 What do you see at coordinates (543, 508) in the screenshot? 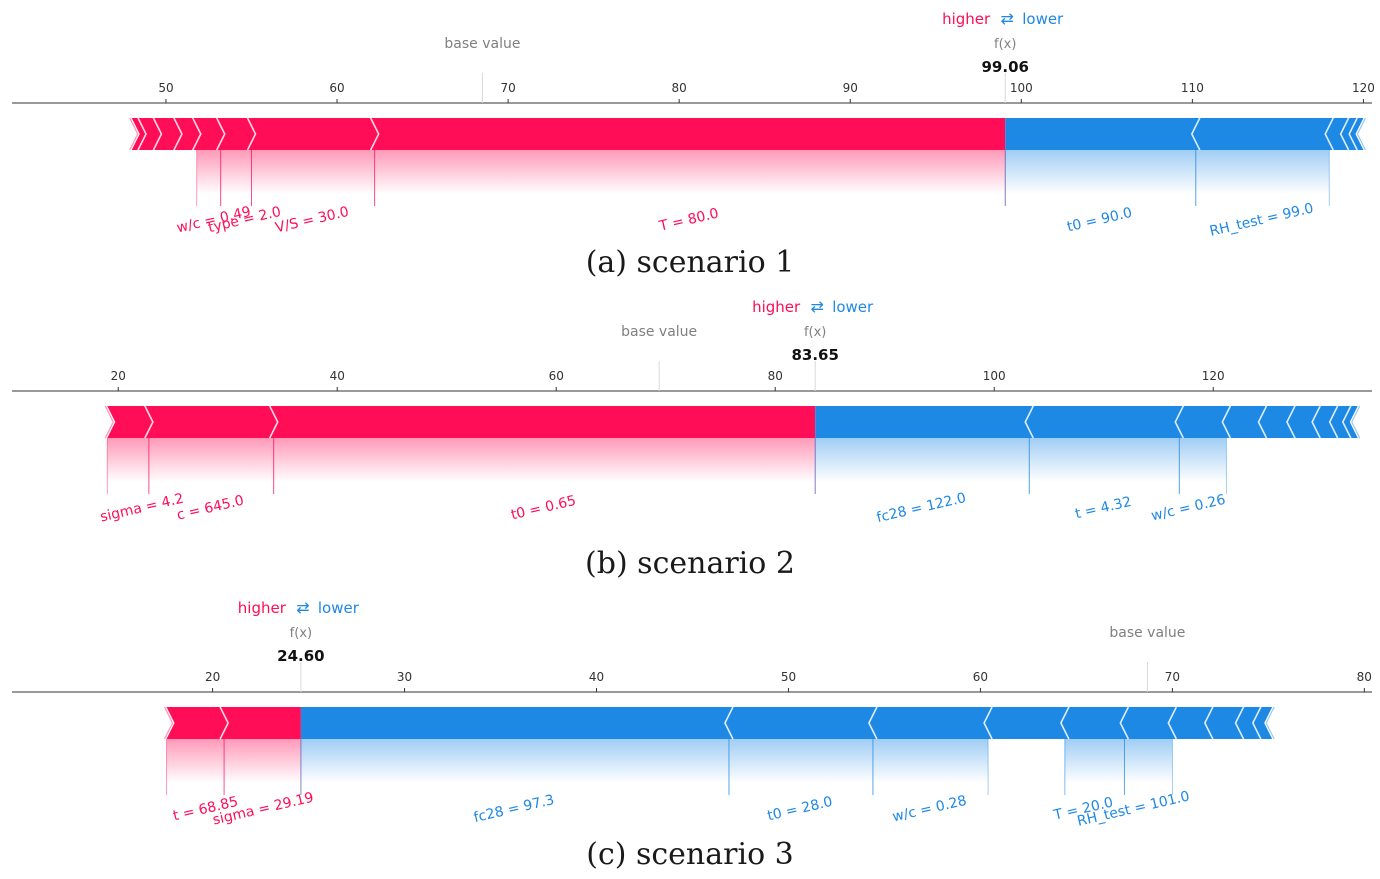
I see `feature-label: t0 = 0.65` at bounding box center [543, 508].